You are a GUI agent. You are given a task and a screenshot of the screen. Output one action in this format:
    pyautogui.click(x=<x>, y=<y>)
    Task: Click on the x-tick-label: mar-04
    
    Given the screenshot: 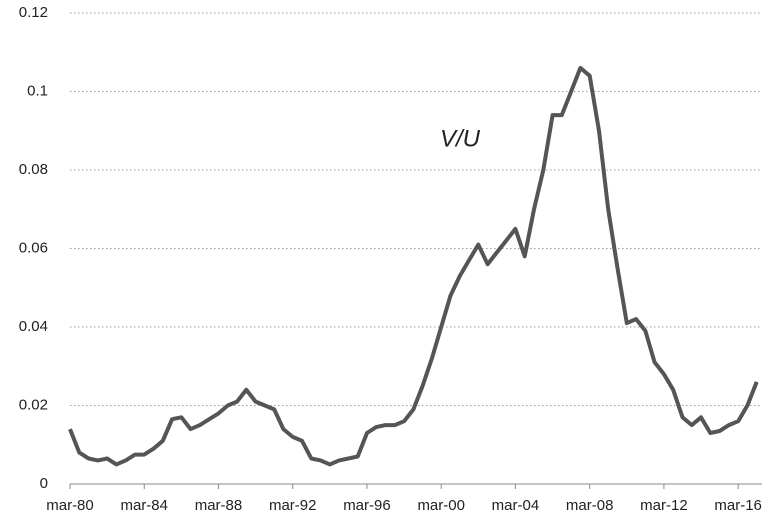 What is the action you would take?
    pyautogui.click(x=516, y=505)
    